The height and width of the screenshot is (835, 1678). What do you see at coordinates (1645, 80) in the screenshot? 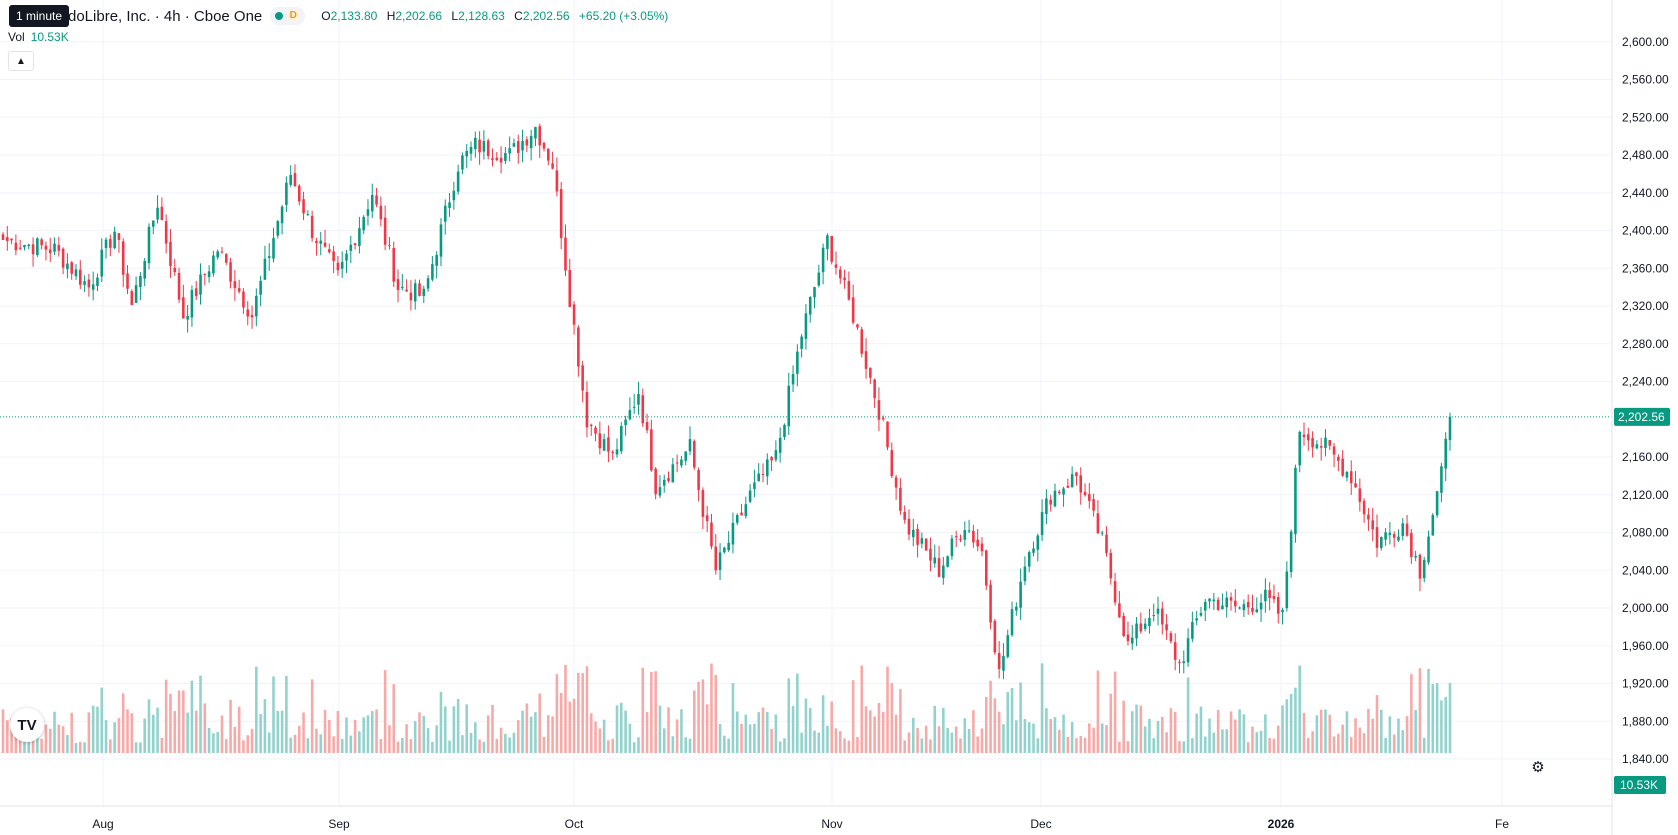
I see `price-tick-label: 2,560.00` at bounding box center [1645, 80].